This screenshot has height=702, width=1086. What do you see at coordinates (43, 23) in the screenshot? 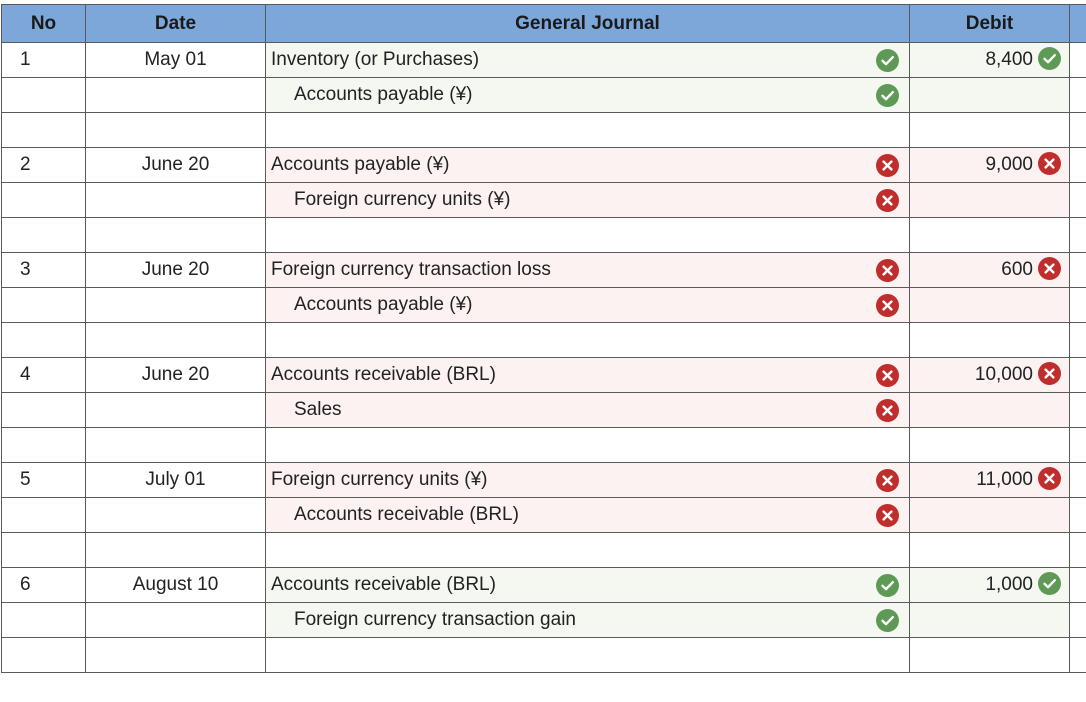
I see `header-no: No` at bounding box center [43, 23].